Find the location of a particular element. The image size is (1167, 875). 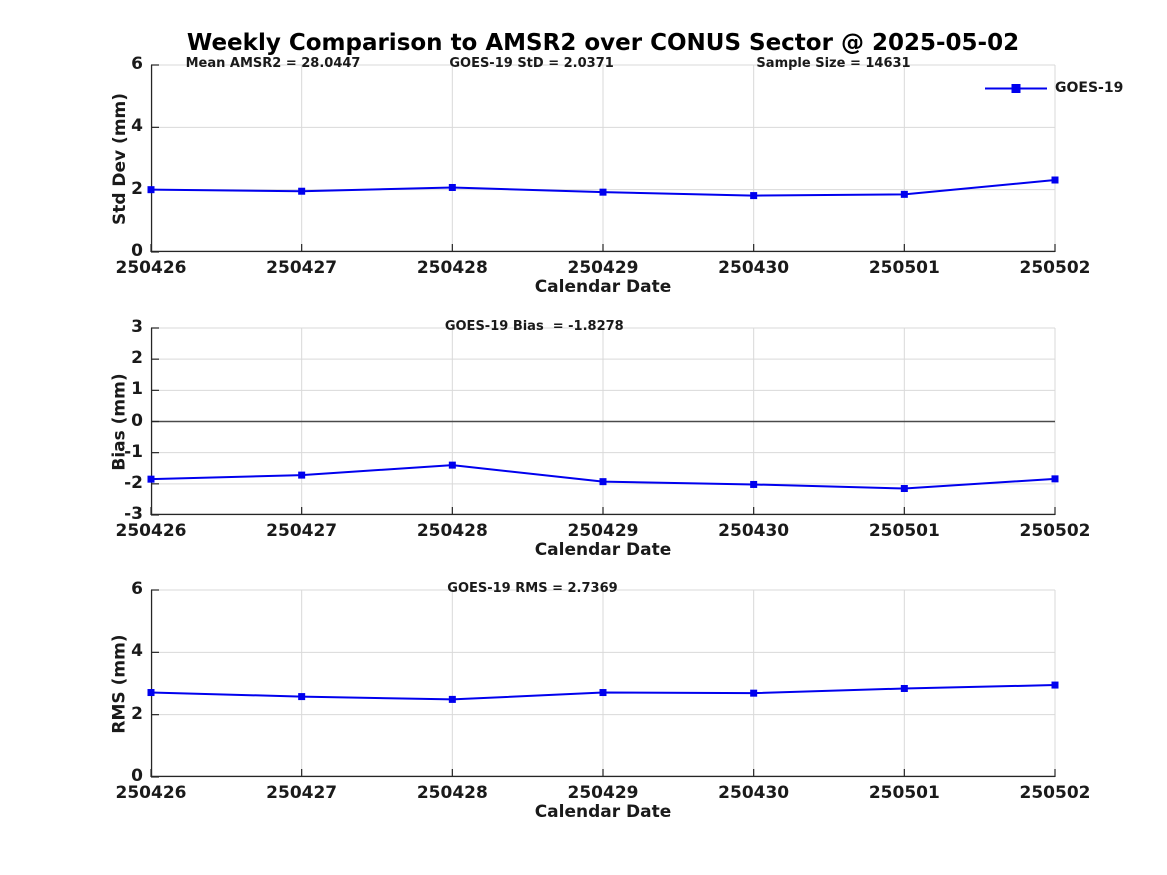

legend-line-icon is located at coordinates (1016, 88).